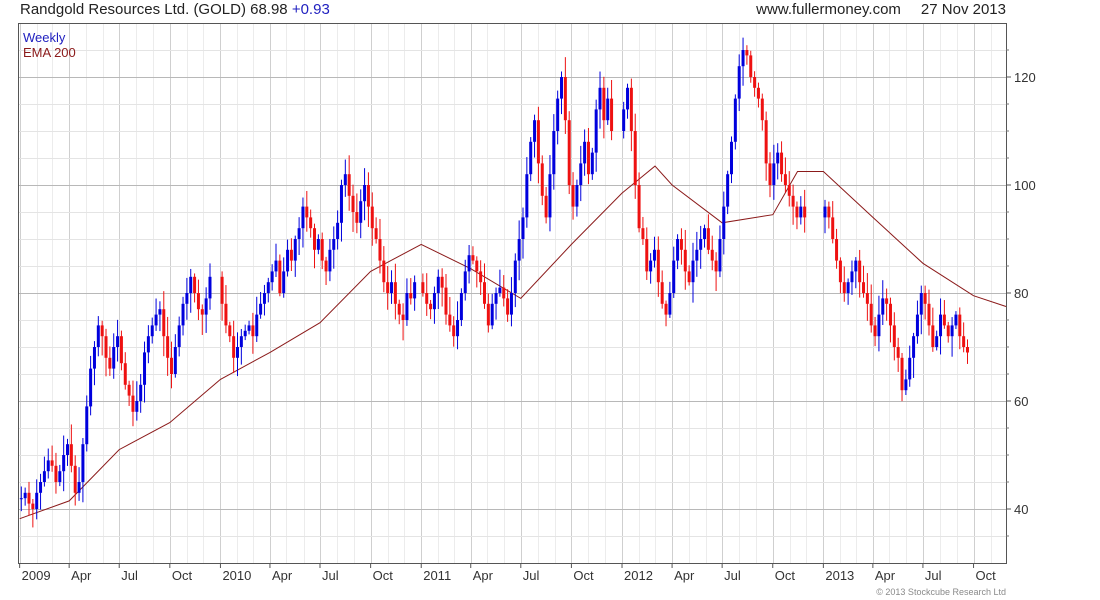  Describe the element at coordinates (1025, 77) in the screenshot. I see `y-tick-label: 120` at that location.